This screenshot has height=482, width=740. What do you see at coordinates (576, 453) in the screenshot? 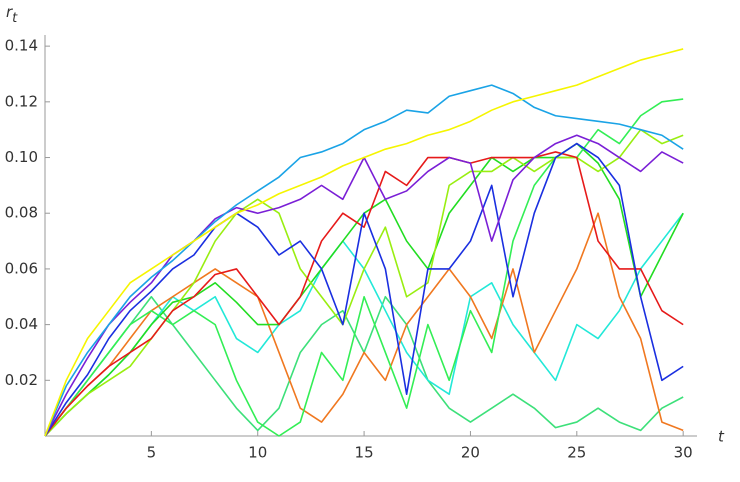
I see `x-tick-label: 25` at bounding box center [576, 453].